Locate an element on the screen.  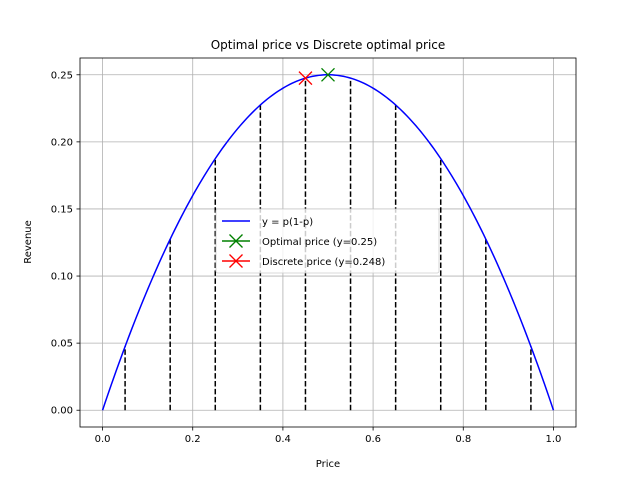
y-tick-label: 0.10 is located at coordinates (62, 277).